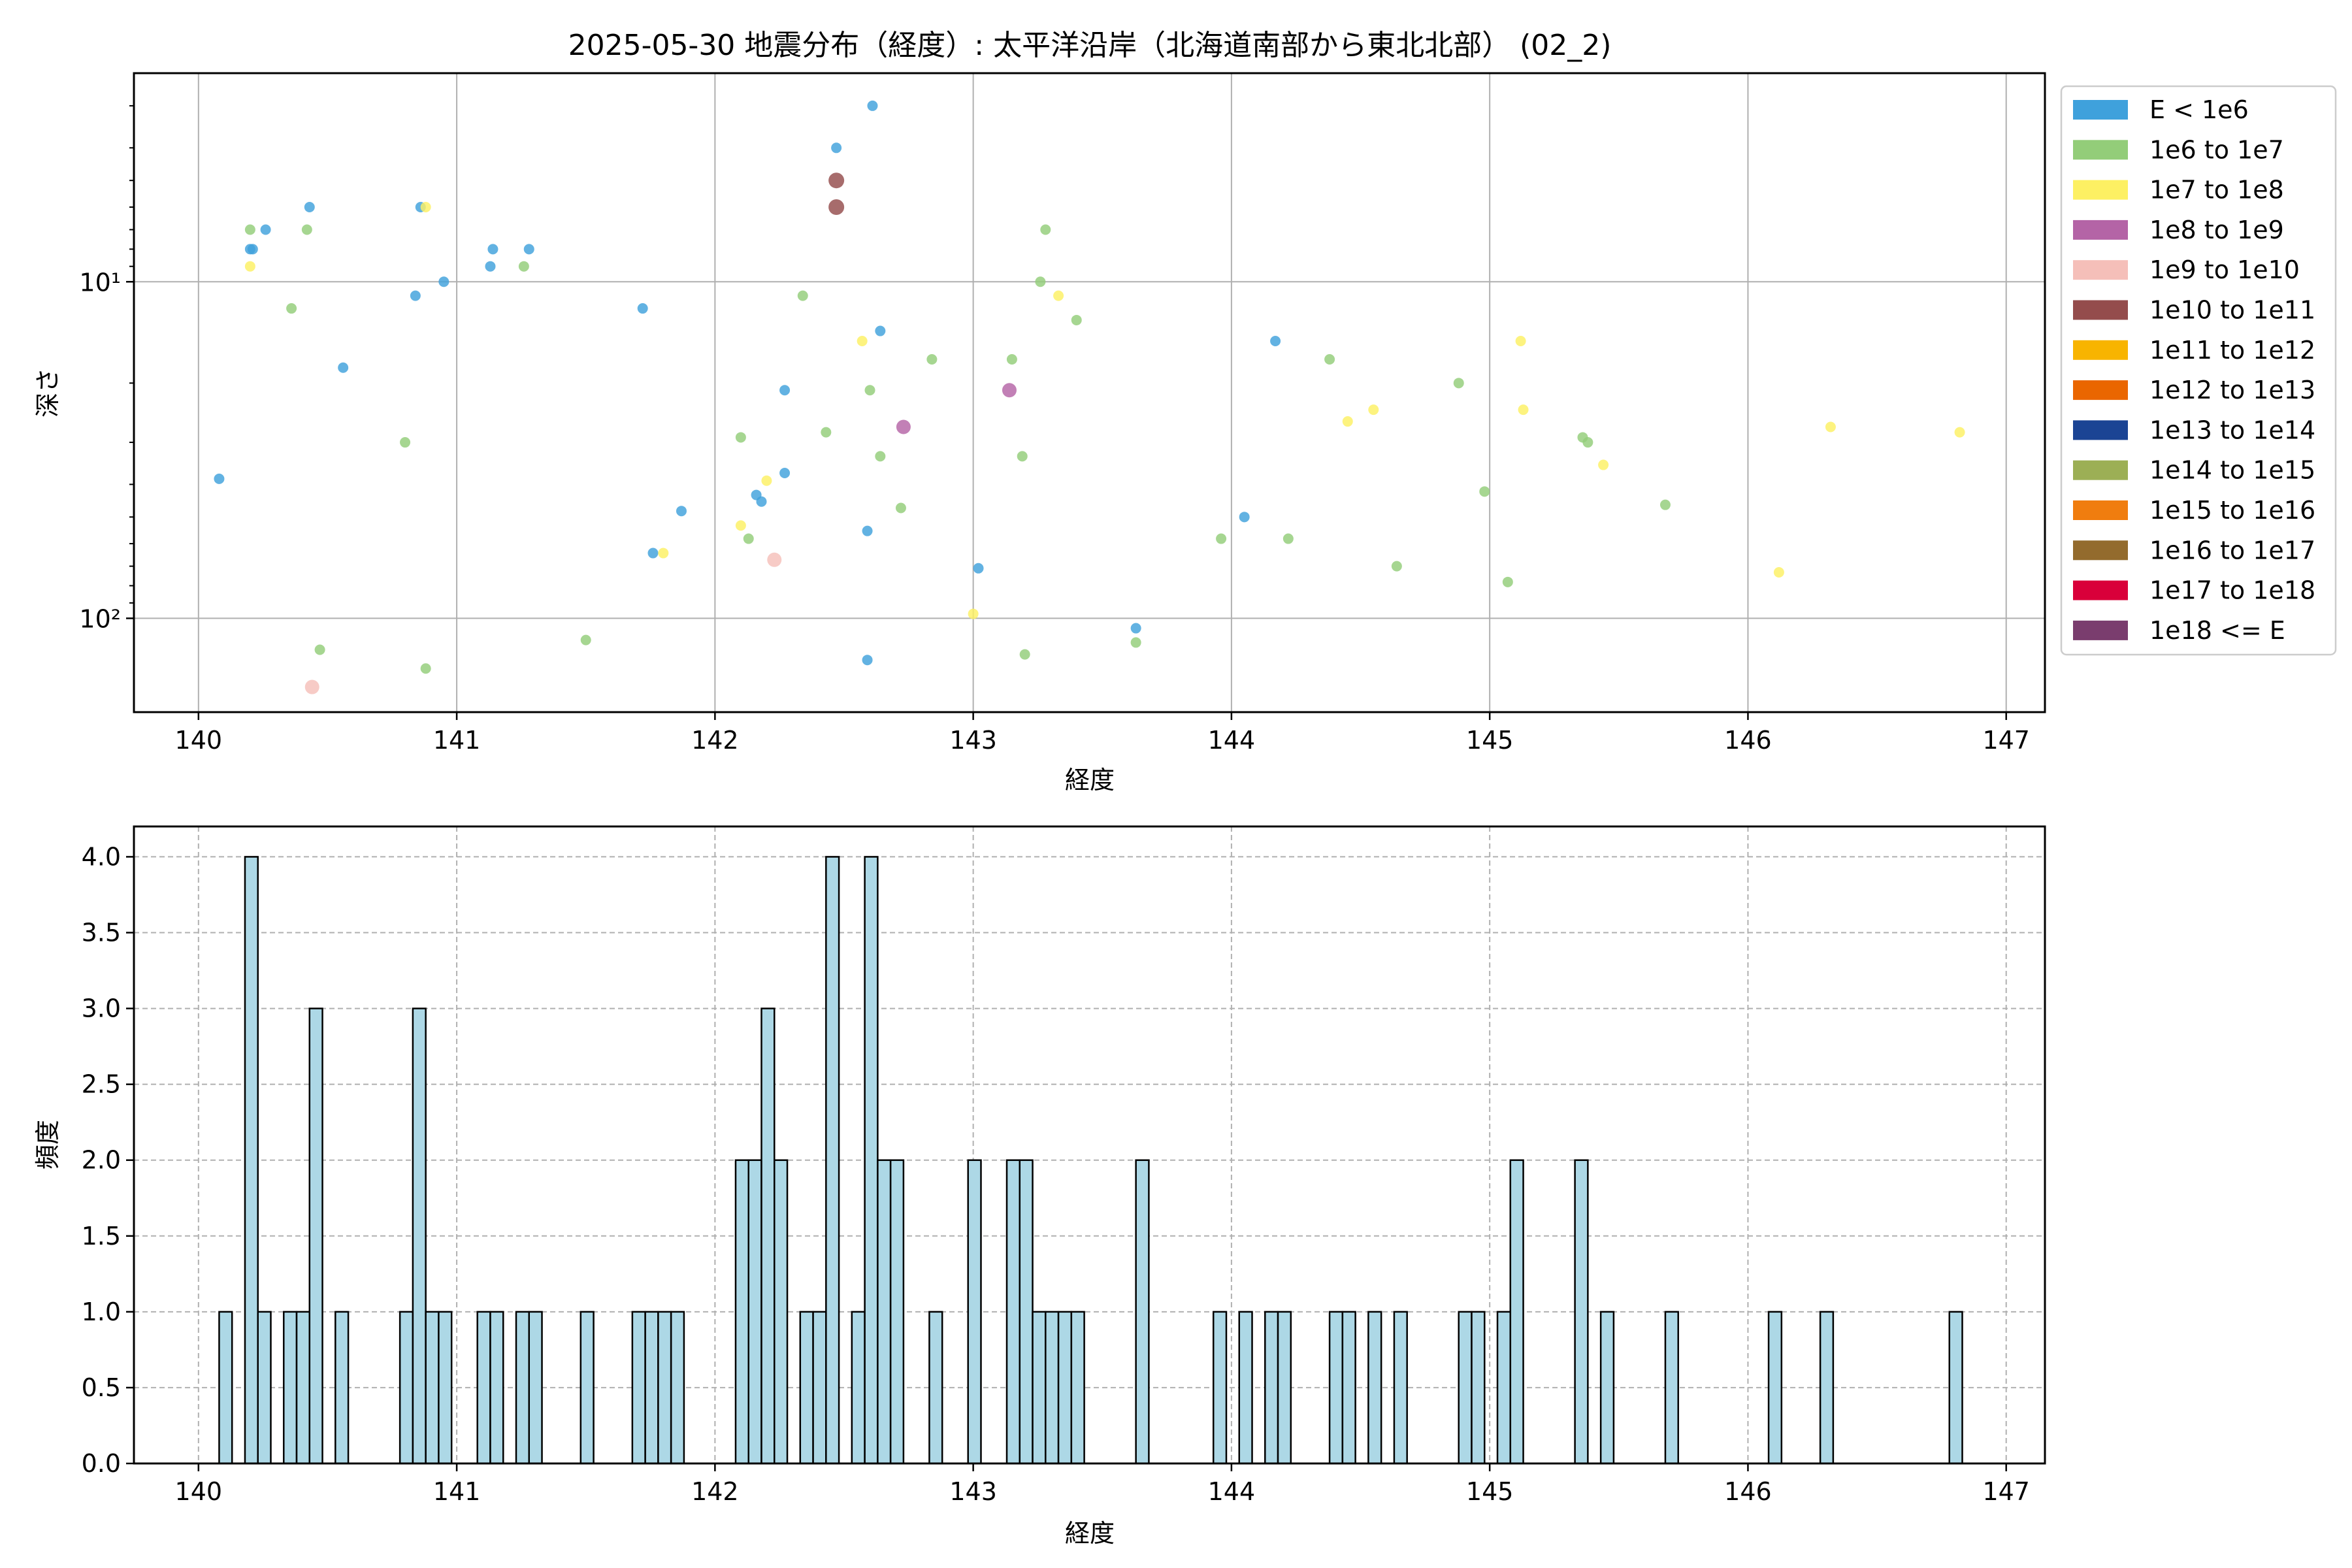  I want to click on histogram-x-axis-label: 経度, so click(1090, 1533).